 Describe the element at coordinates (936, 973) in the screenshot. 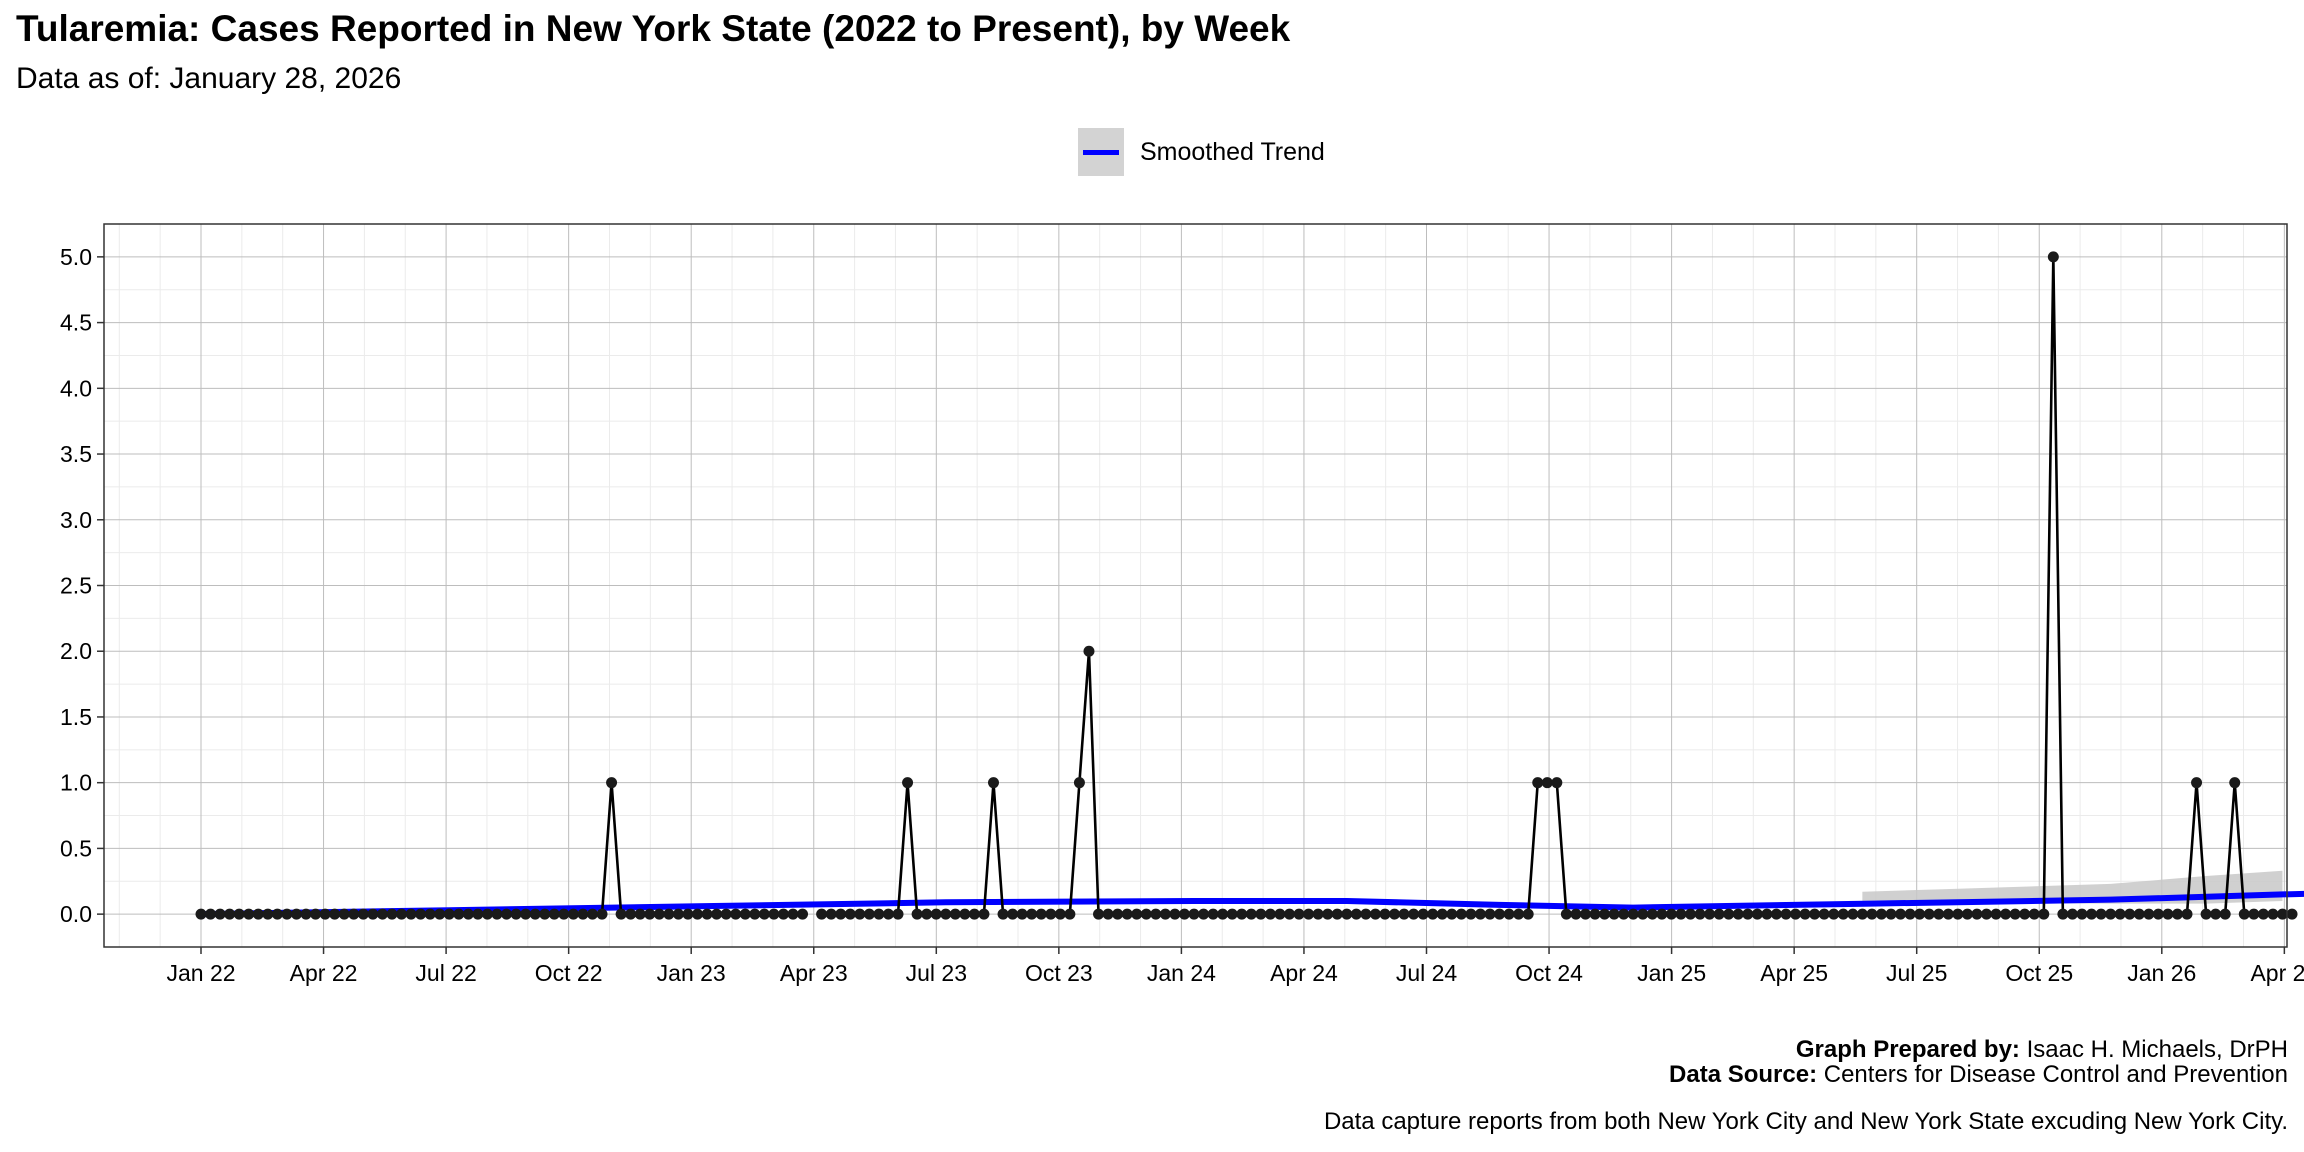

I see `x-tick-label: Jul 23` at that location.